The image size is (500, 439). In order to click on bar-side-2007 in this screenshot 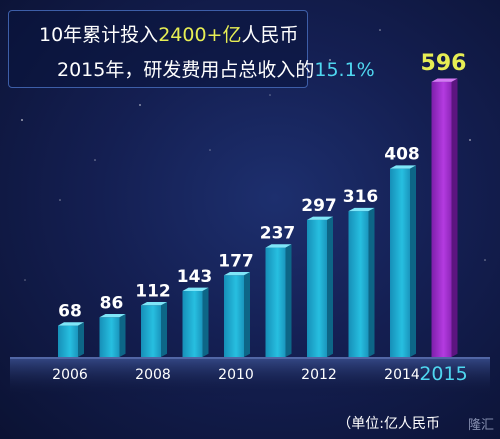, I will do `click(122, 335)`.